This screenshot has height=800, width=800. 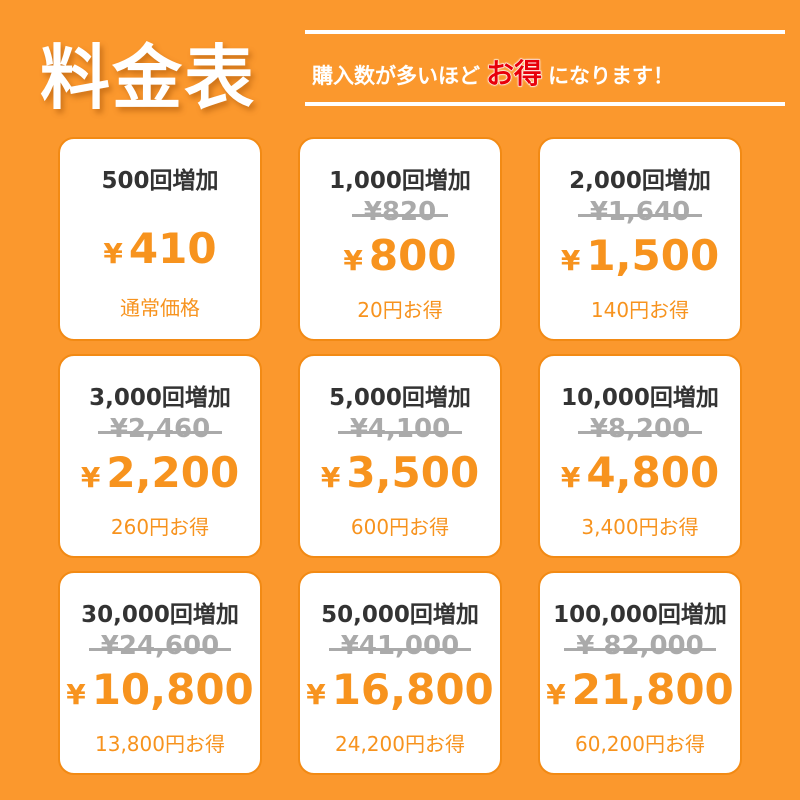 I want to click on price-value: 16,800, so click(x=412, y=689).